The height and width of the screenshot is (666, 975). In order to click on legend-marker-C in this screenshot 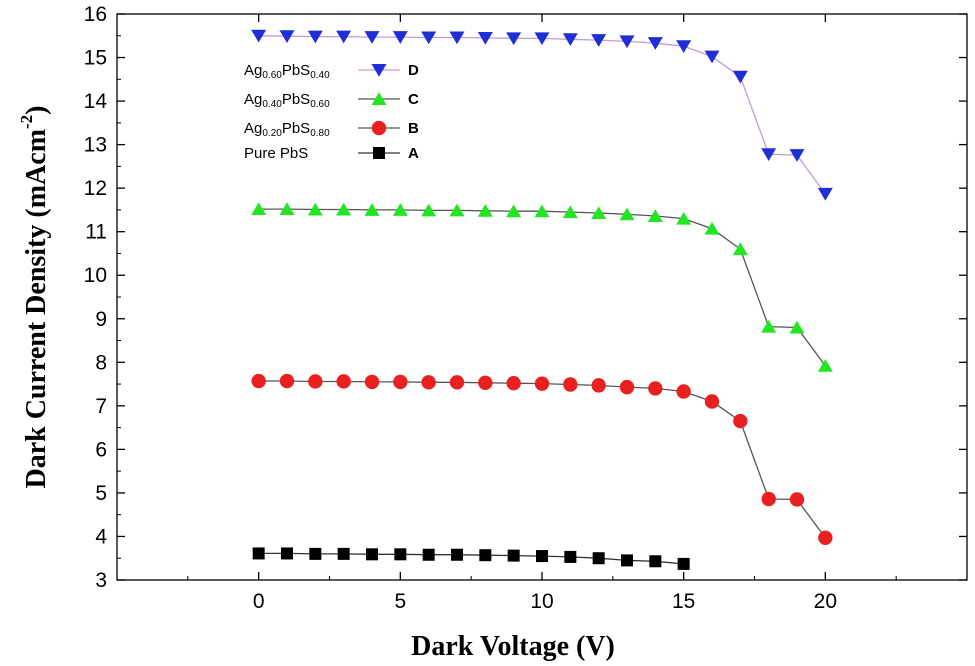, I will do `click(379, 98)`.